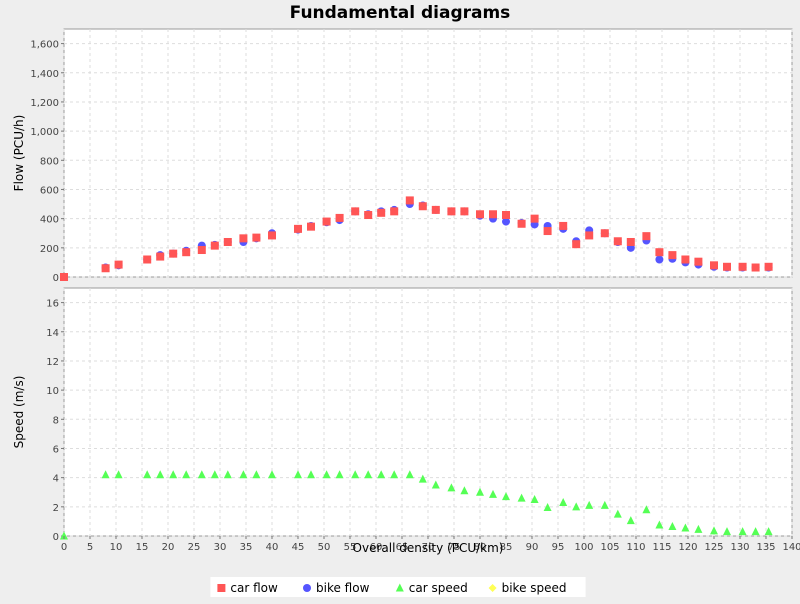 This screenshot has width=800, height=604. I want to click on x-tick-label: 120, so click(687, 547).